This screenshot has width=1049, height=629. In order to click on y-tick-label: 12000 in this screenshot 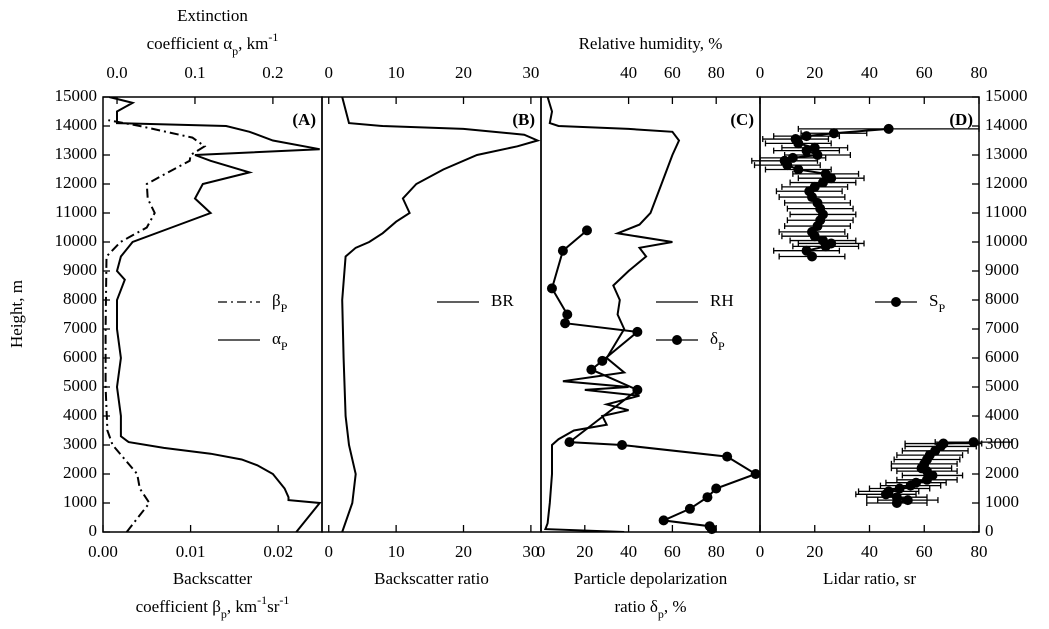, I will do `click(76, 182)`.